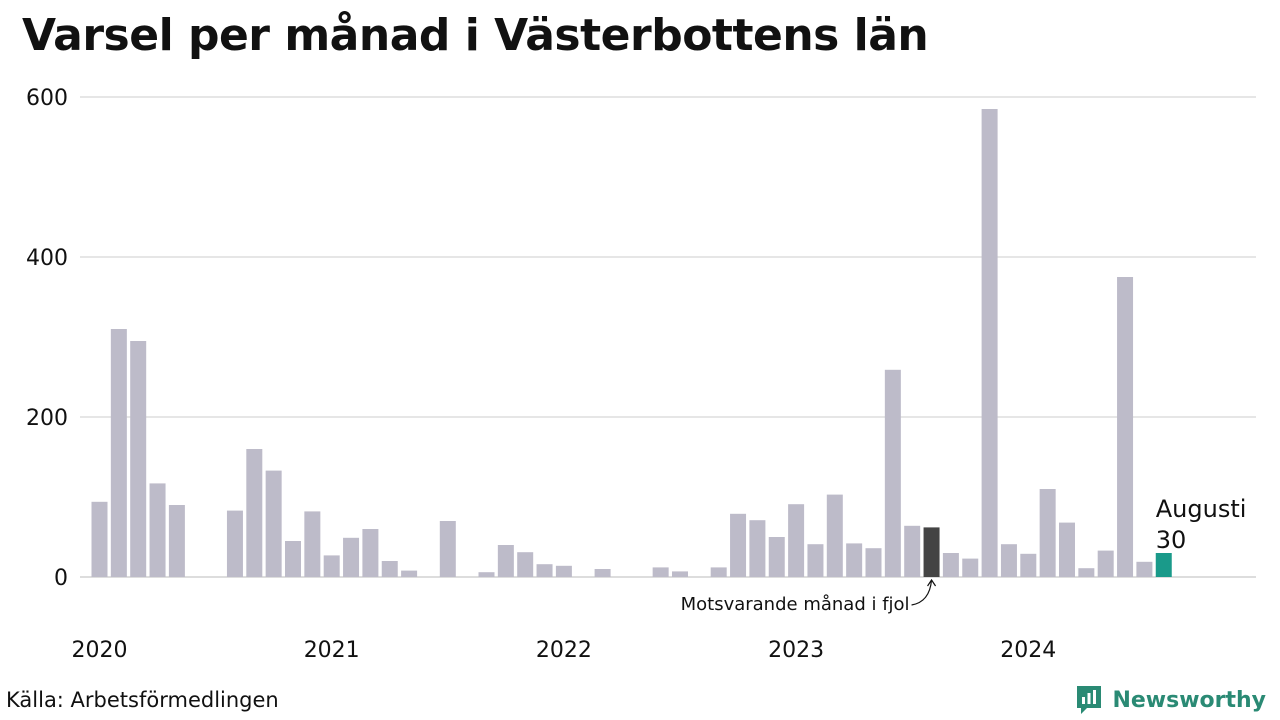 The width and height of the screenshot is (1280, 720). What do you see at coordinates (964, 555) in the screenshot?
I see `annotations: Motsvarande månad i fjol Augusti 30` at bounding box center [964, 555].